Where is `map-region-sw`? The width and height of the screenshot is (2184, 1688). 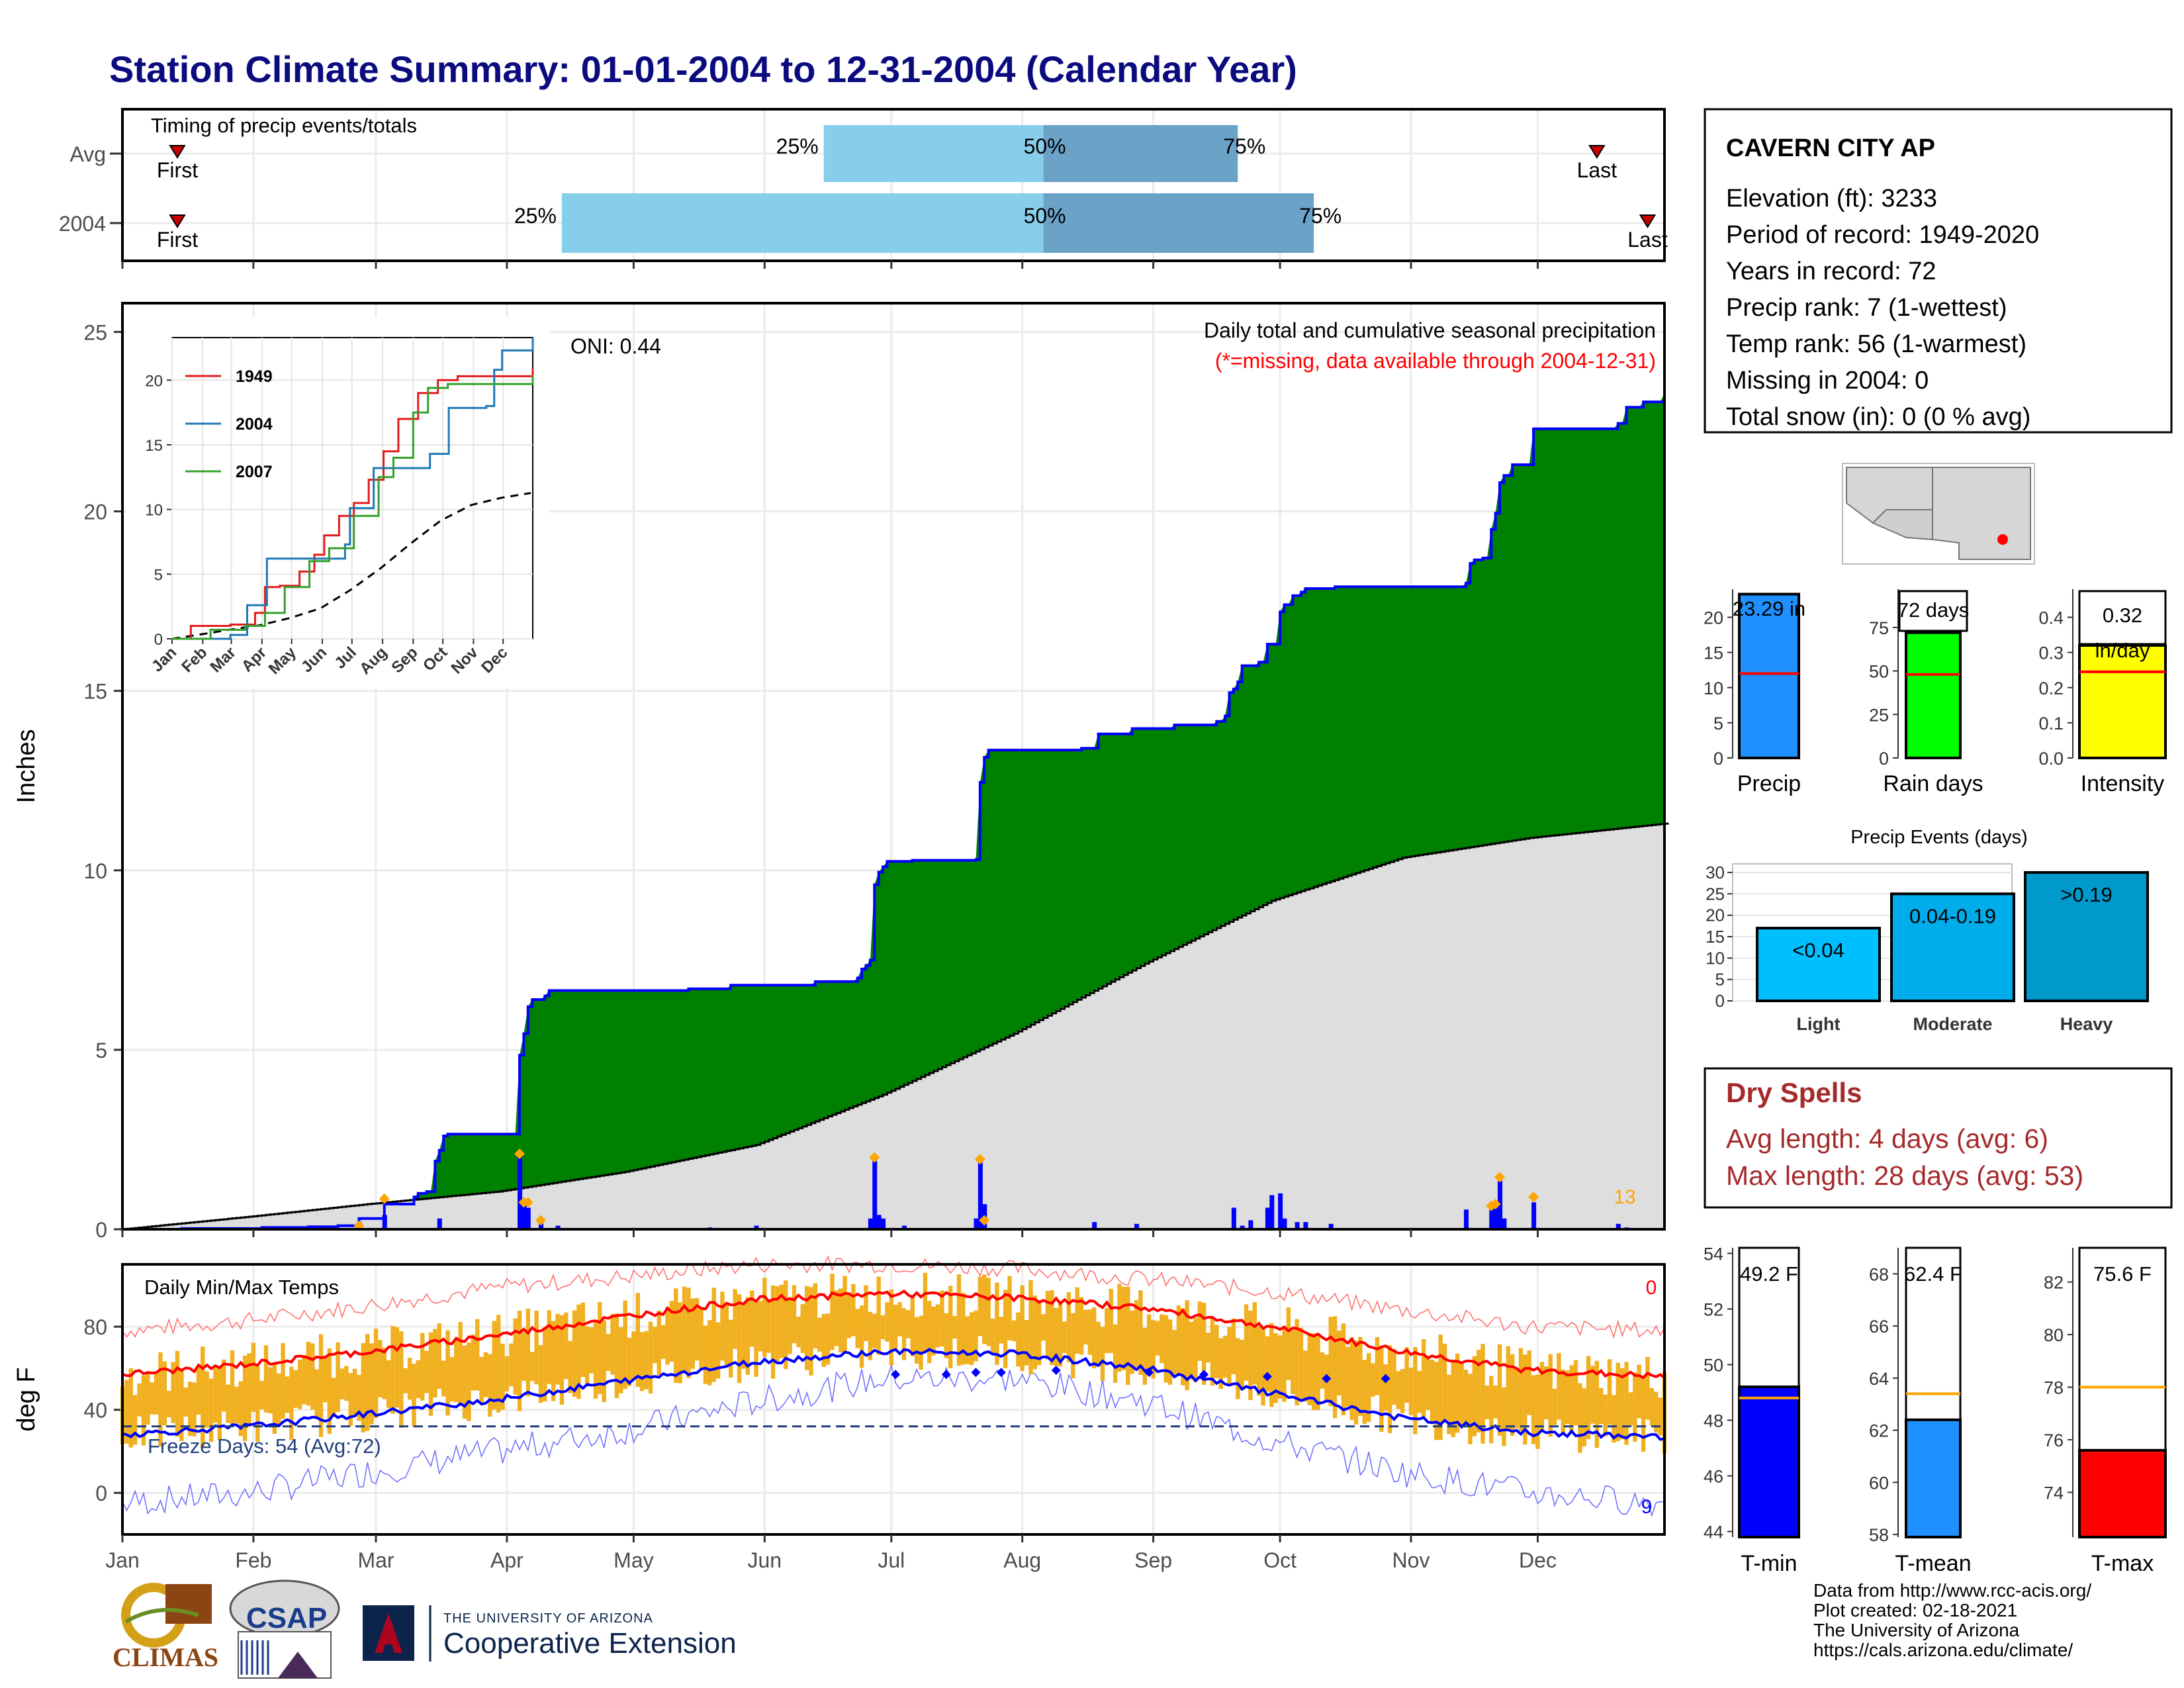
map-region-sw is located at coordinates (1903, 525).